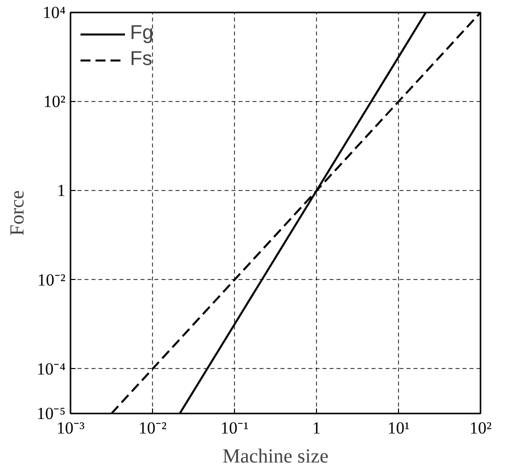 The width and height of the screenshot is (513, 475). I want to click on x-tick-label: 10⁻², so click(152, 428).